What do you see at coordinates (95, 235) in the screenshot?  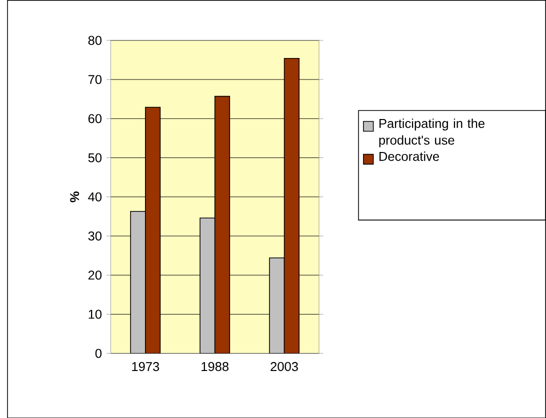 I see `y-tick-label: 30` at bounding box center [95, 235].